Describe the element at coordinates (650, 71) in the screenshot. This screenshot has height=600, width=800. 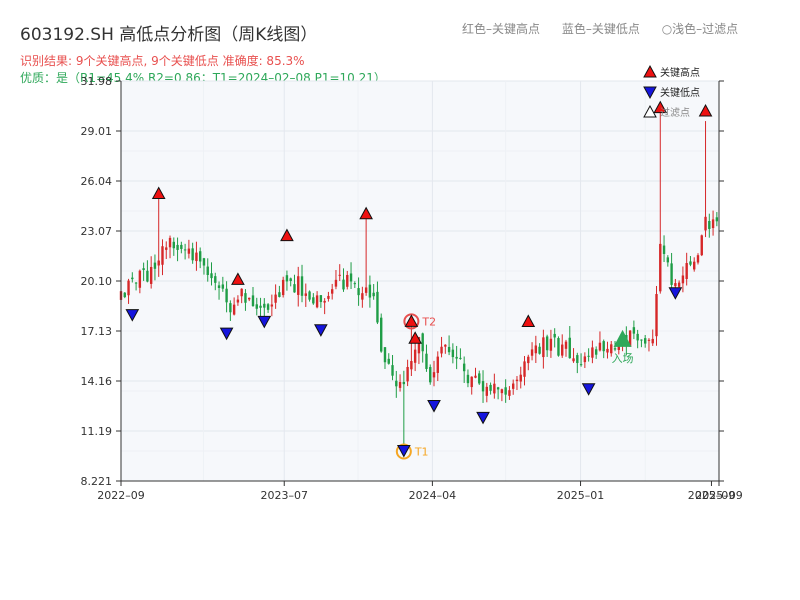
I see `legend-high-symbol` at that location.